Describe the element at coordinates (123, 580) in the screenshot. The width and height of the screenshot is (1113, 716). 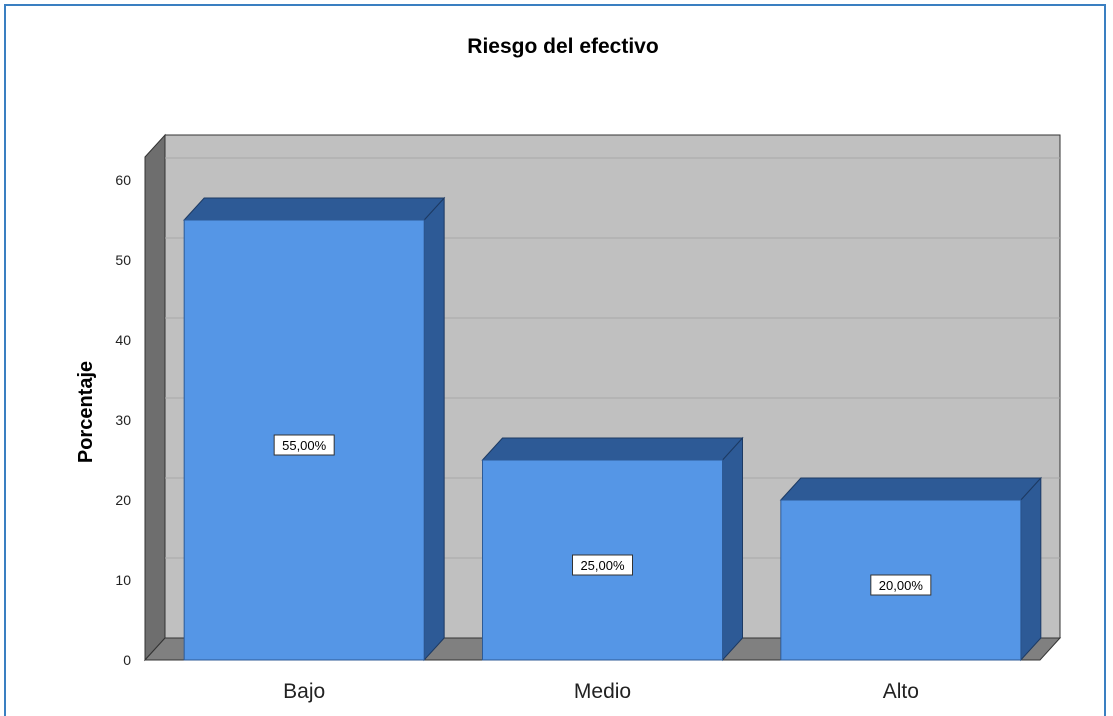
I see `y-tick-label: 10` at that location.